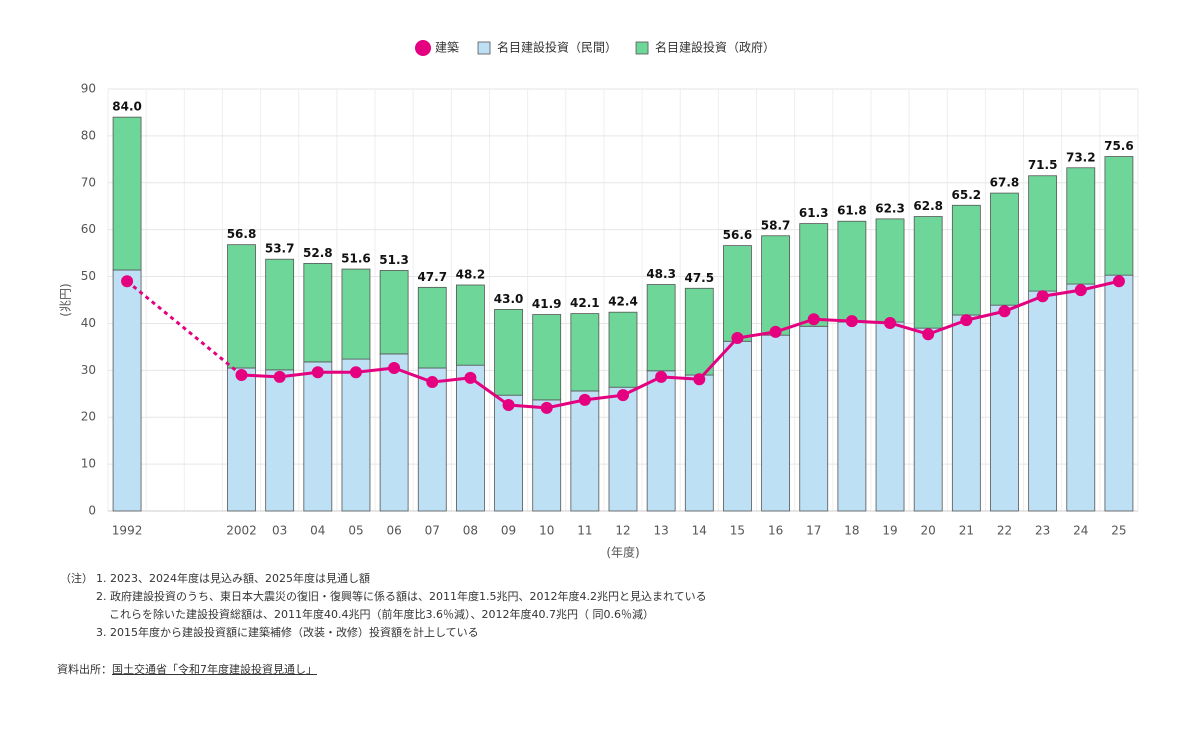  What do you see at coordinates (214, 669) in the screenshot?
I see `source-link: 国土交通省「令和7年度建設投資見通し」` at bounding box center [214, 669].